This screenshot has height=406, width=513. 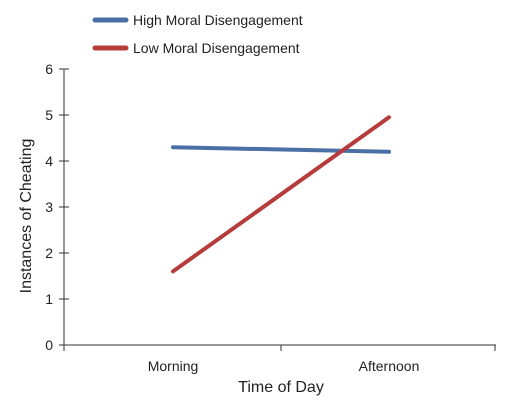 I want to click on legend-label: High Moral Disengagement, so click(x=218, y=20).